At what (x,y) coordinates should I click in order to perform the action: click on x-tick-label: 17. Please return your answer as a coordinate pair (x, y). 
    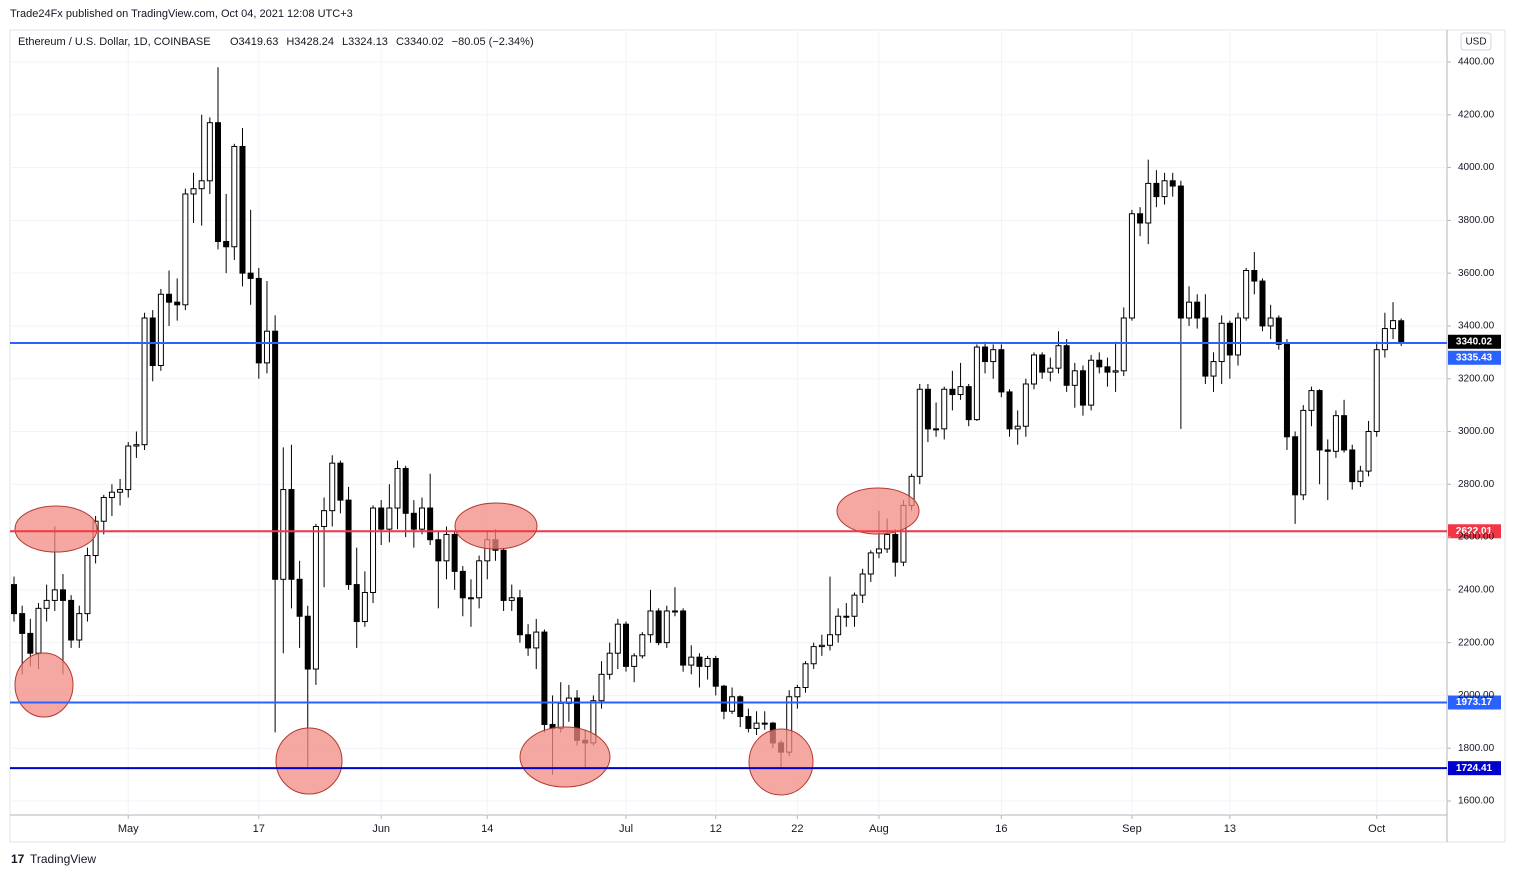
    Looking at the image, I should click on (259, 829).